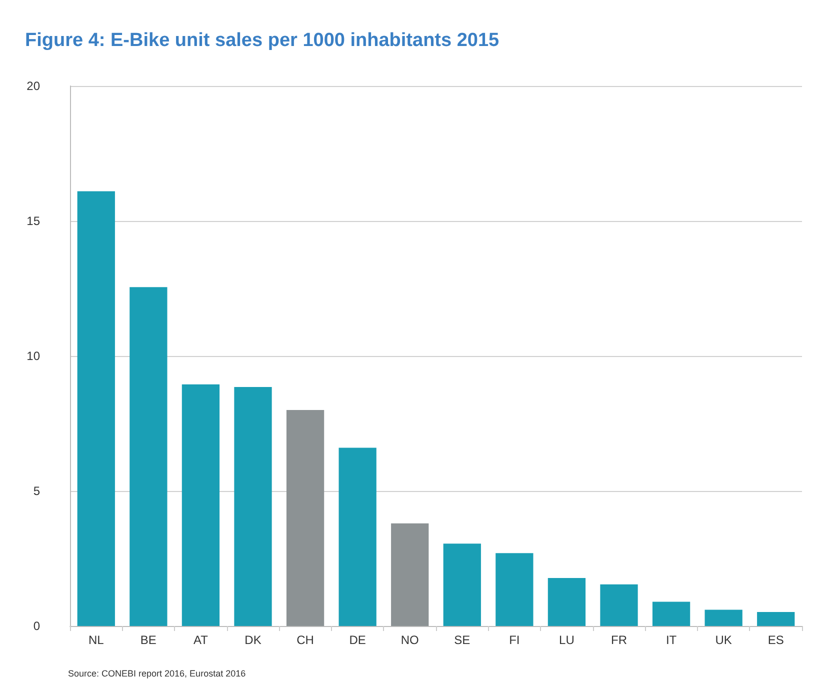  Describe the element at coordinates (619, 640) in the screenshot. I see `x-tick-label: FR` at that location.